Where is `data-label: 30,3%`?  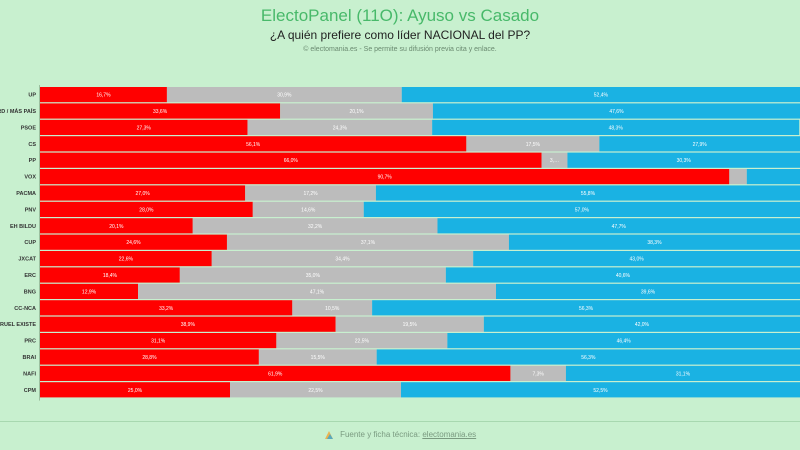 data-label: 30,3% is located at coordinates (684, 161).